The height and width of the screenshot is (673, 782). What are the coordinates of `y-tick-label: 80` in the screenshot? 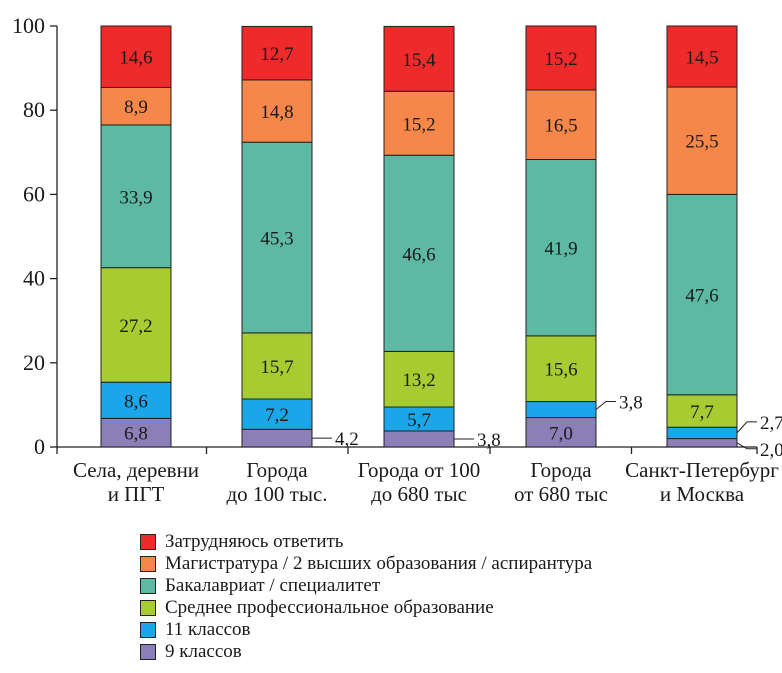 It's located at (34, 109).